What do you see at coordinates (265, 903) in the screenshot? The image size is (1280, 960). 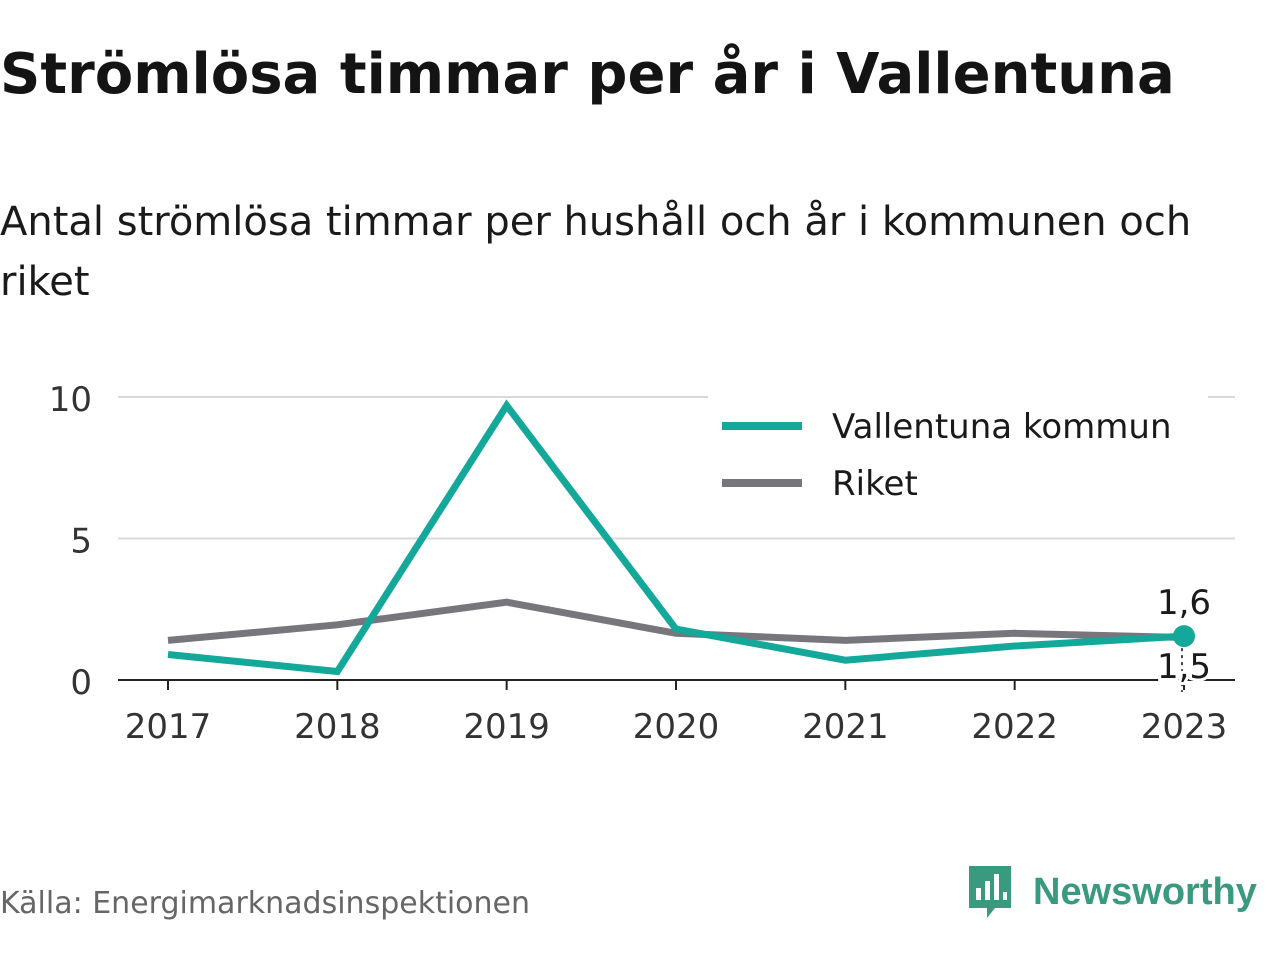 I see `source-note: Källa: Energimarknadsinspektionen` at bounding box center [265, 903].